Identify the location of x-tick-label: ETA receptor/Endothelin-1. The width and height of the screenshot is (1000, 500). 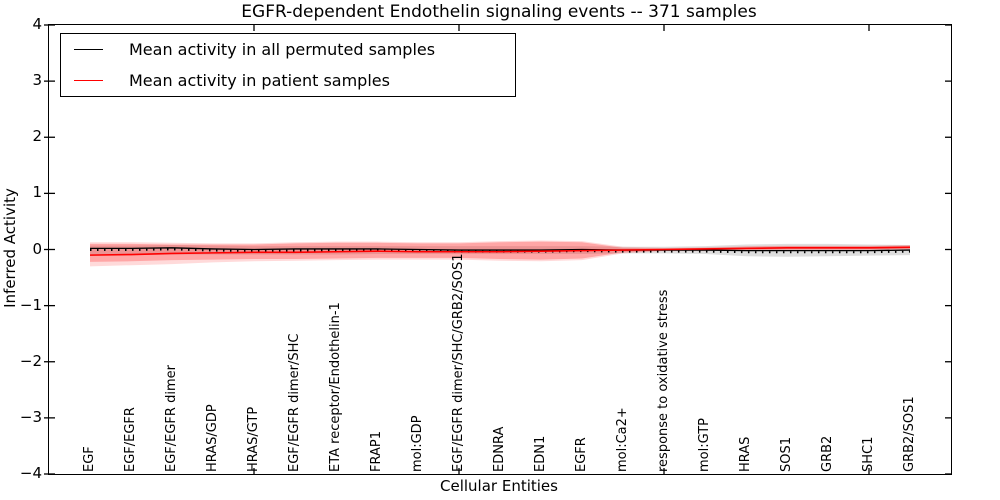
(335, 387).